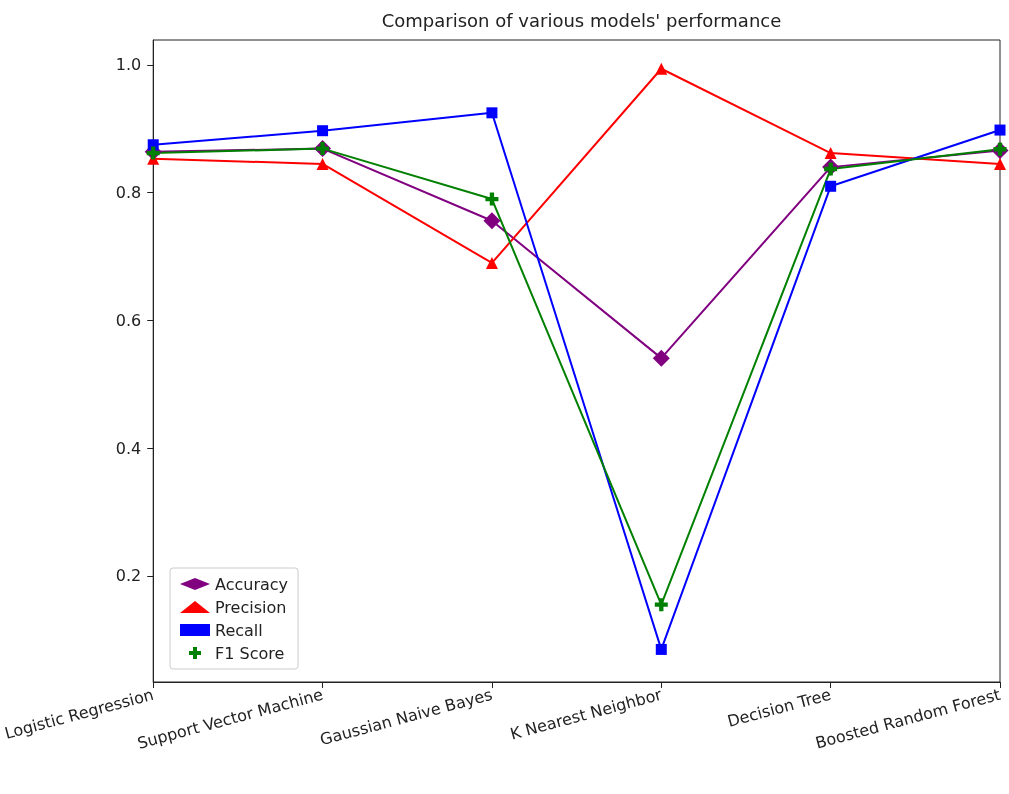 The width and height of the screenshot is (1009, 794). I want to click on legend-label: Accuracy, so click(252, 584).